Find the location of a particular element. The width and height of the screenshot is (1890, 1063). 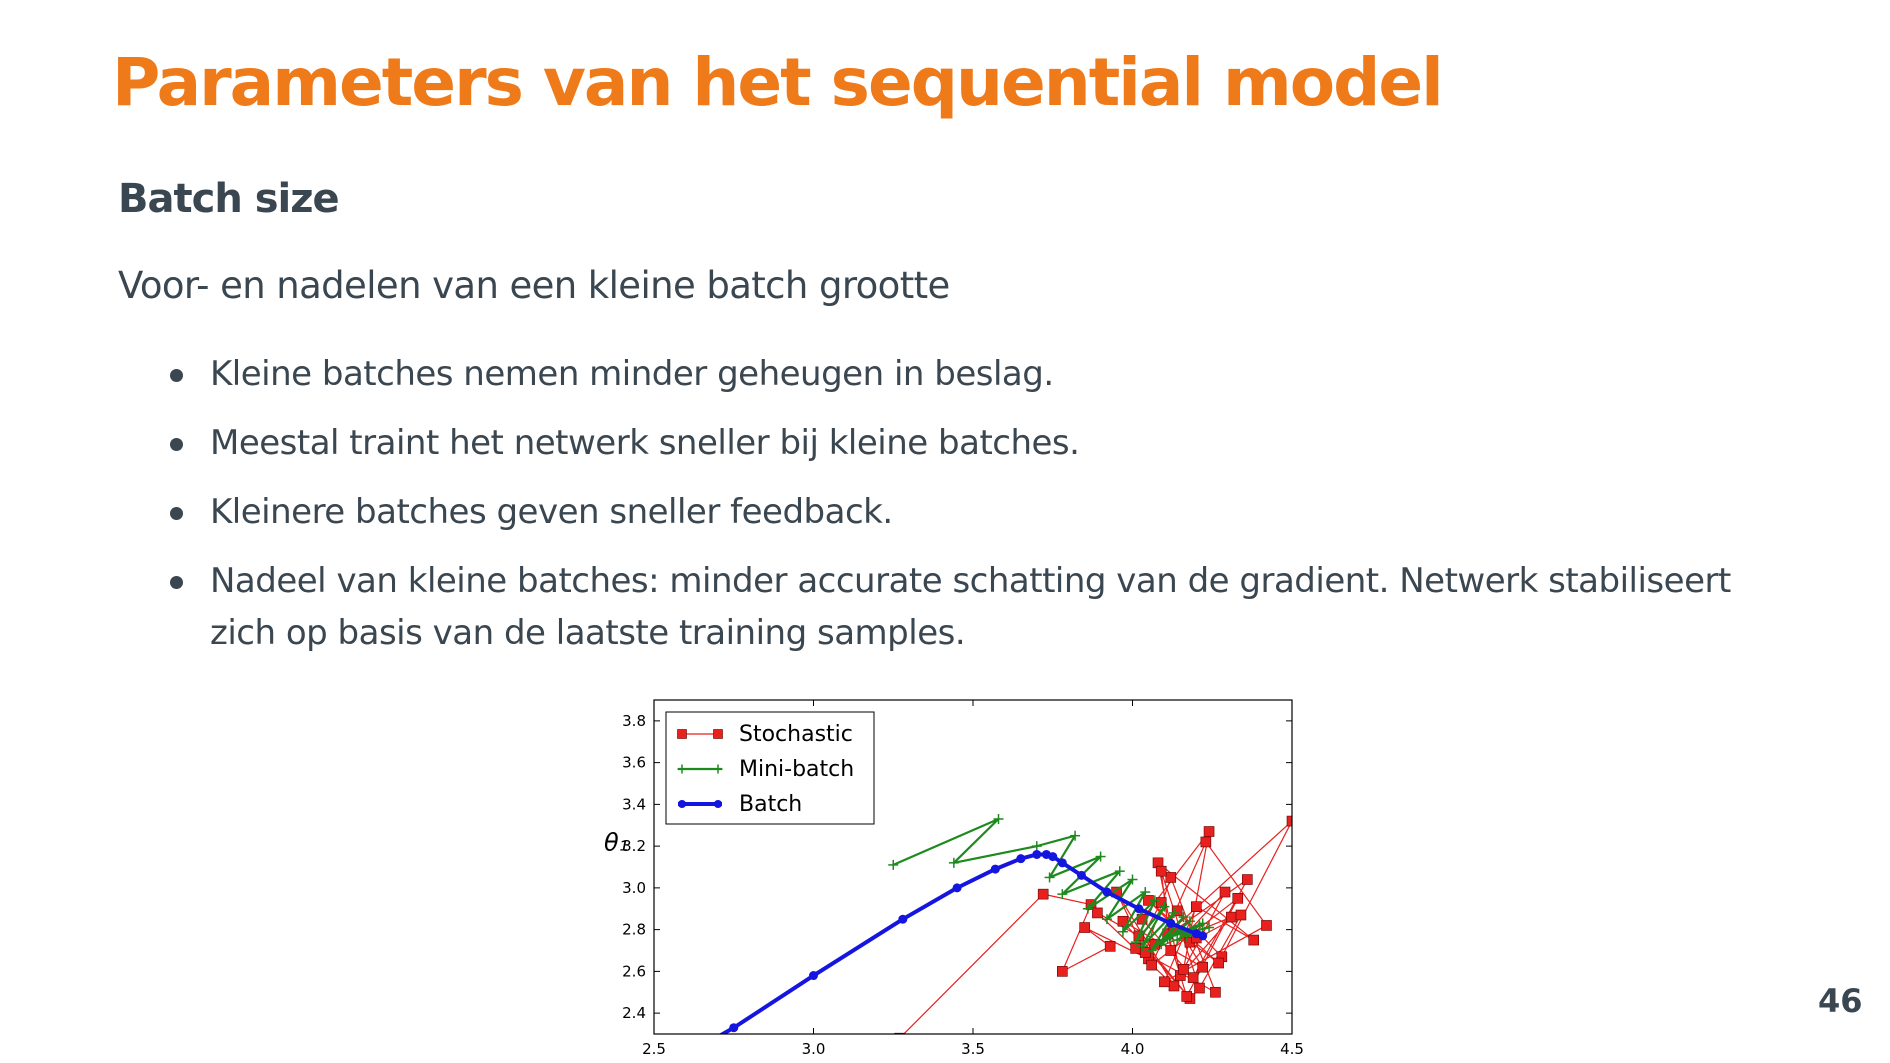

bullet-text: Kleinere batches geven sneller feedback. is located at coordinates (551, 512).